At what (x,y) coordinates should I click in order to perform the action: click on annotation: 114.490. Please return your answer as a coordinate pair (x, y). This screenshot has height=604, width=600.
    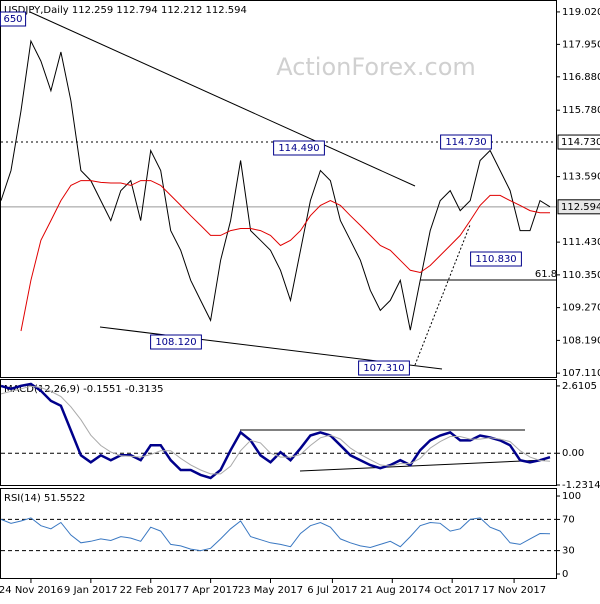
    Looking at the image, I should click on (298, 148).